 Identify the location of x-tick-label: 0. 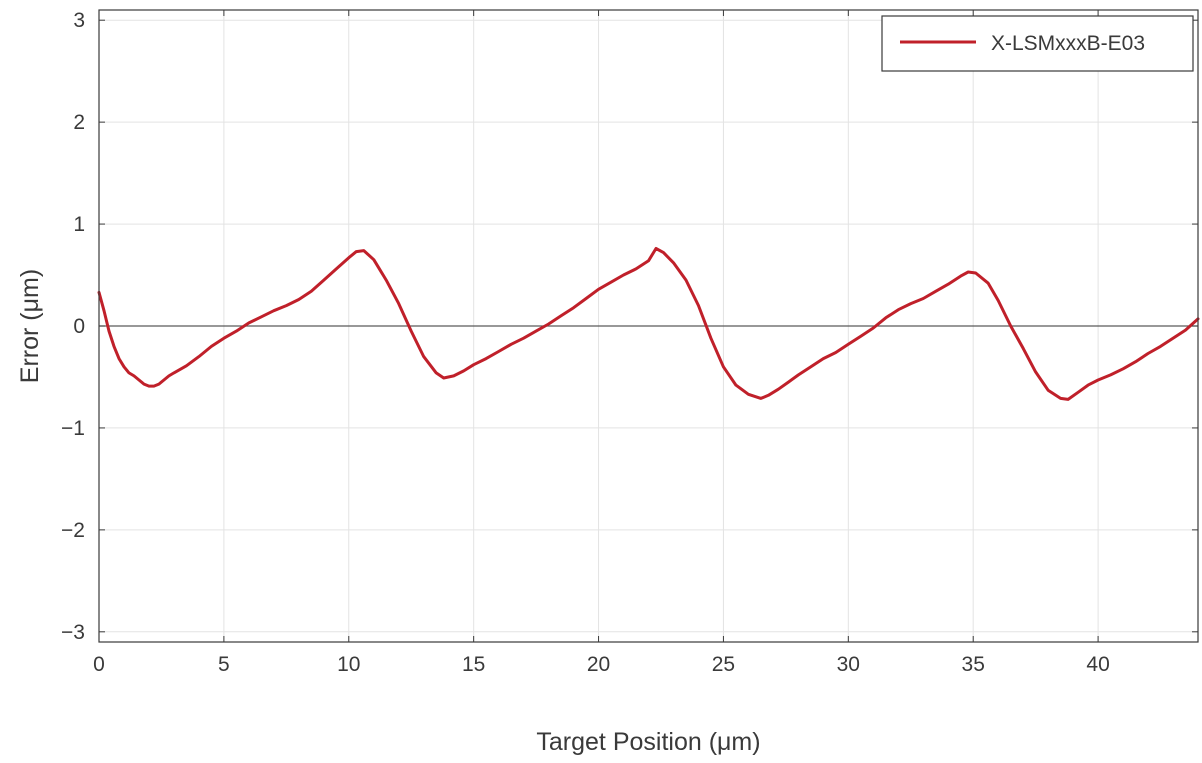
(99, 664).